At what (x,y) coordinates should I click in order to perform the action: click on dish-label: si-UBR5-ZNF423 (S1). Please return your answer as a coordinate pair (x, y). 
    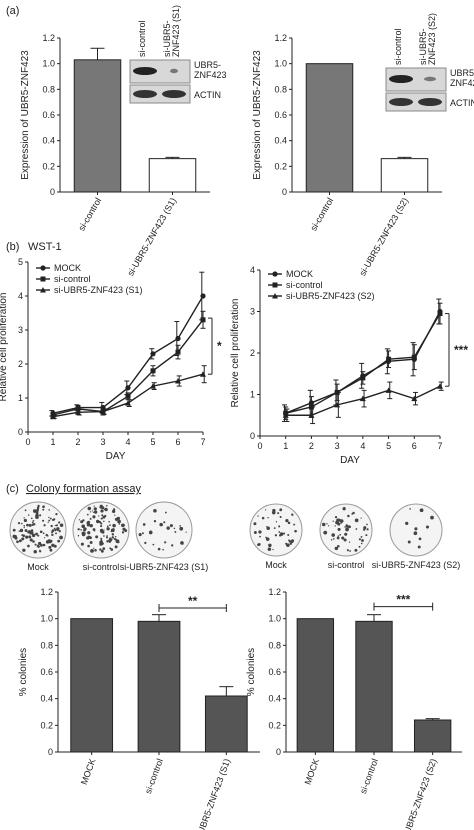
    Looking at the image, I should click on (164, 567).